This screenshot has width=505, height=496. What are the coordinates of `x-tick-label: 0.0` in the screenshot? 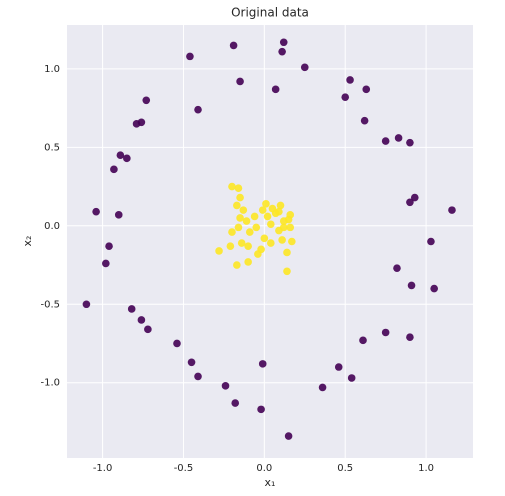 It's located at (264, 468).